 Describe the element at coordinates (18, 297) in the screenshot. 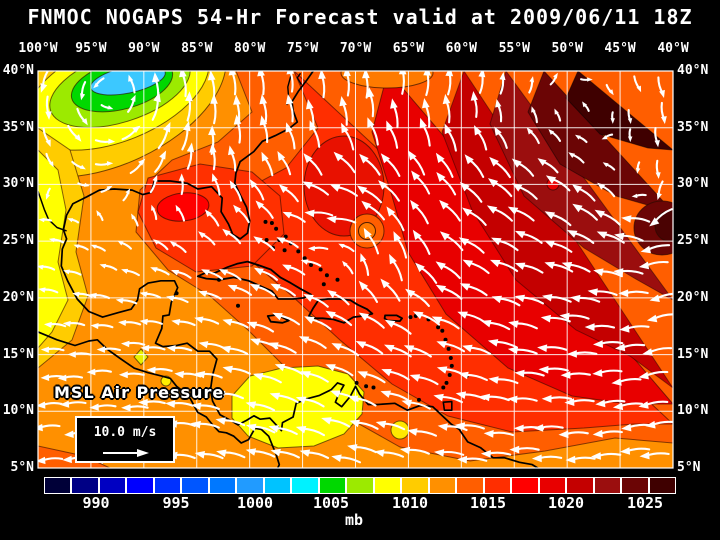

I see `left-axis-label: 20°N` at that location.